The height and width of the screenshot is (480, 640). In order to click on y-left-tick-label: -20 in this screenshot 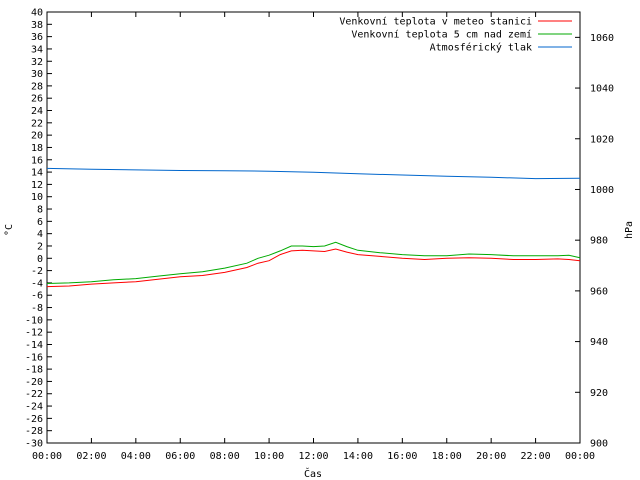, I will do `click(34, 382)`.